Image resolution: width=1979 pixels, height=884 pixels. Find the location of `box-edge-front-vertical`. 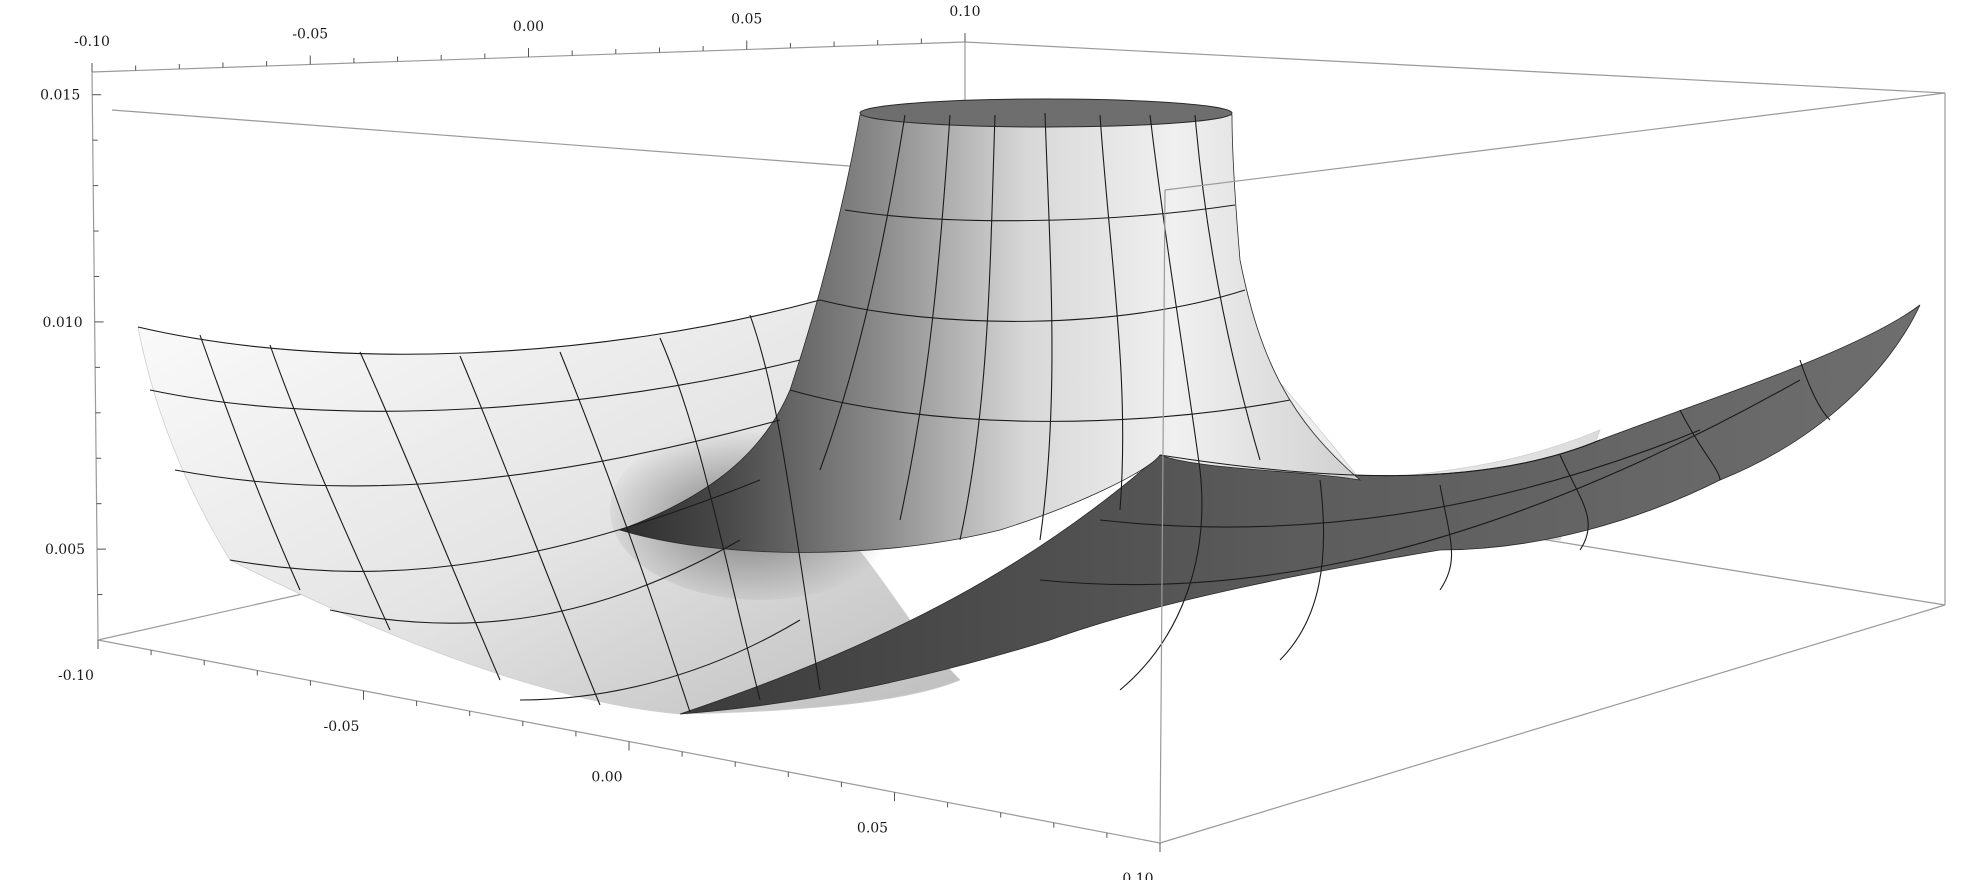

box-edge-front-vertical is located at coordinates (1162, 516).